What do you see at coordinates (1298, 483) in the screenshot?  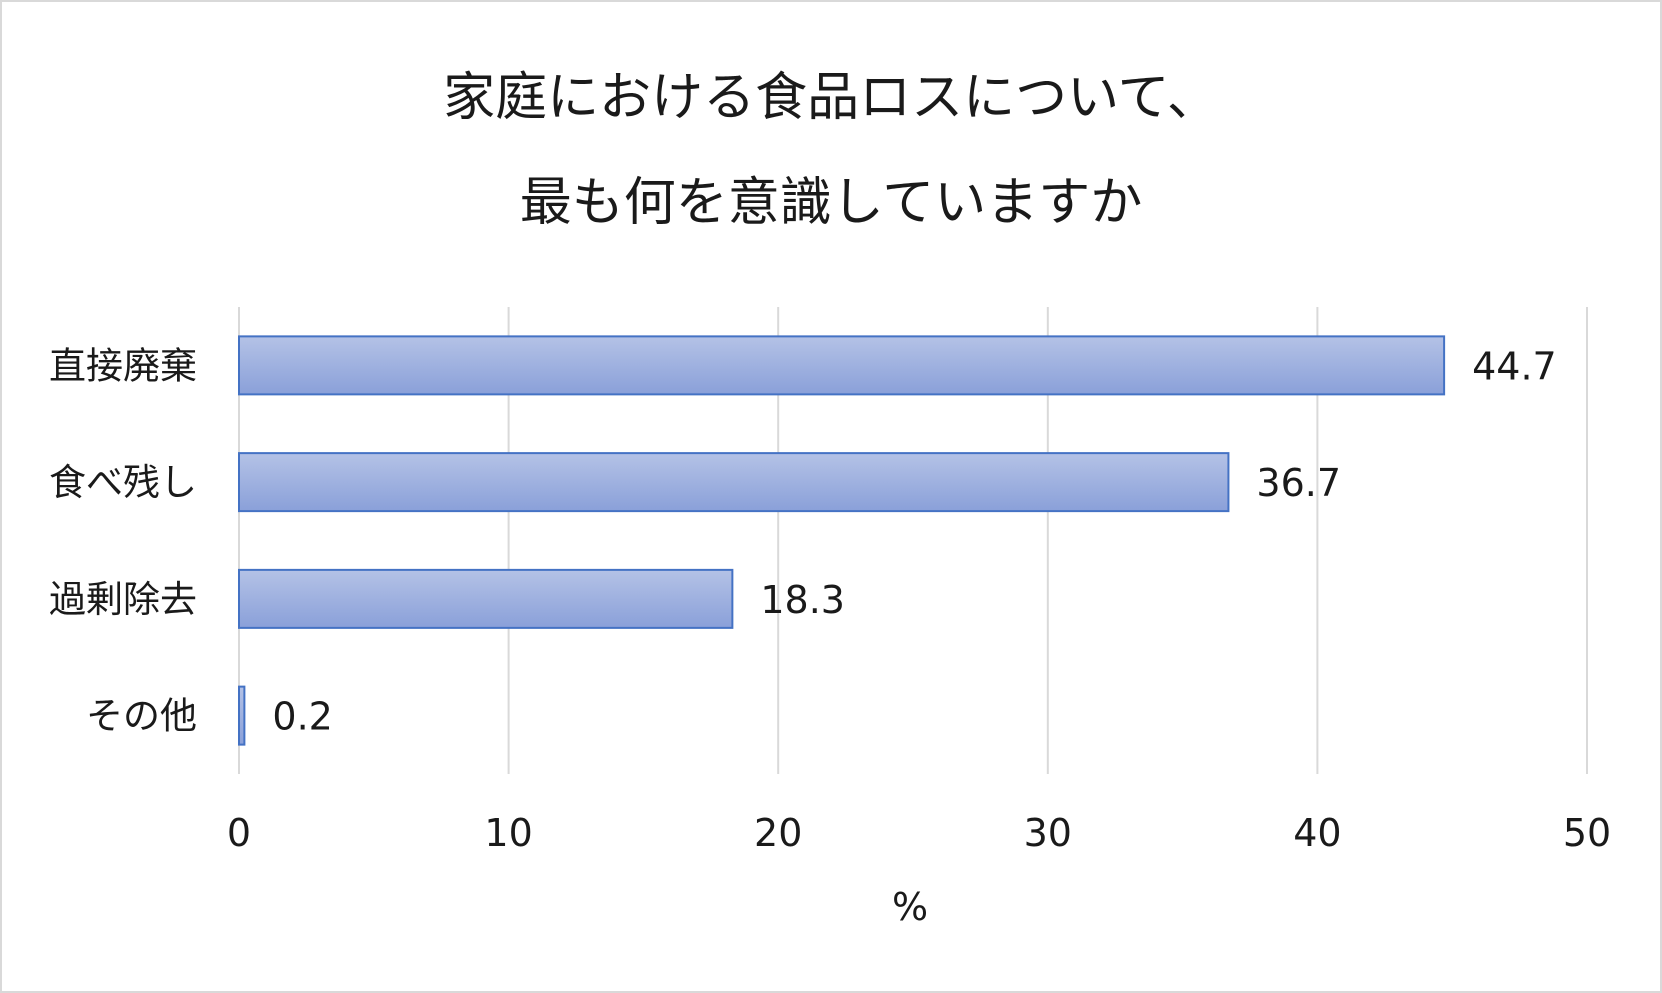 I see `data-label-1: 36.7` at bounding box center [1298, 483].